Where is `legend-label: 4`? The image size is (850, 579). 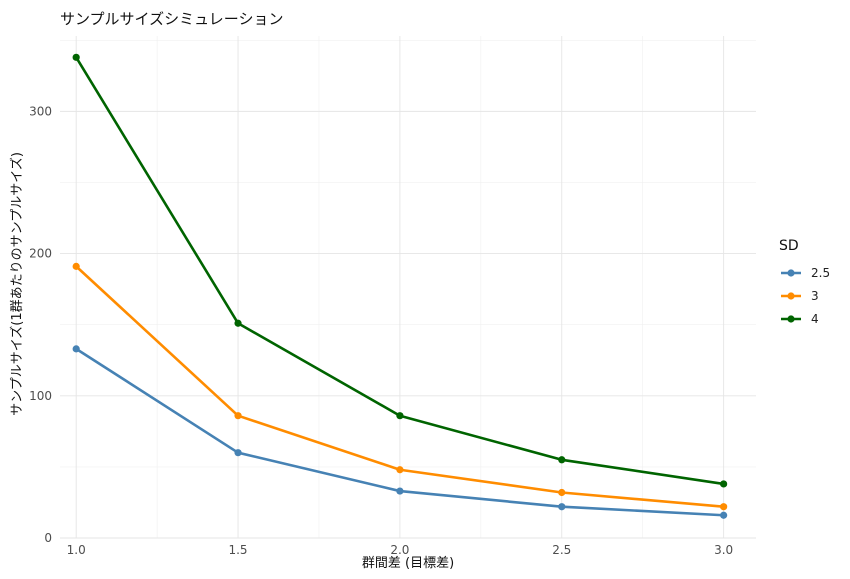
legend-label: 4 is located at coordinates (815, 319).